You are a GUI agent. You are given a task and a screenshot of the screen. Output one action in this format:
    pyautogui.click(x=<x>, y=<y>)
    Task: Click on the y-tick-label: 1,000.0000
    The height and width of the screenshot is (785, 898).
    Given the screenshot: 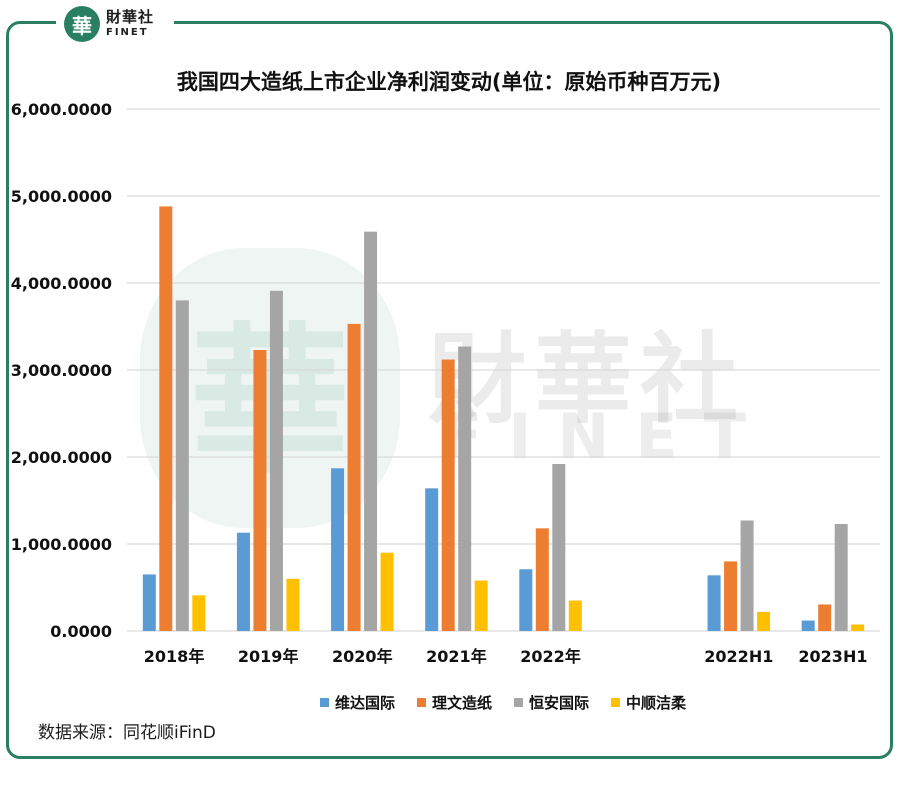 What is the action you would take?
    pyautogui.click(x=61, y=544)
    